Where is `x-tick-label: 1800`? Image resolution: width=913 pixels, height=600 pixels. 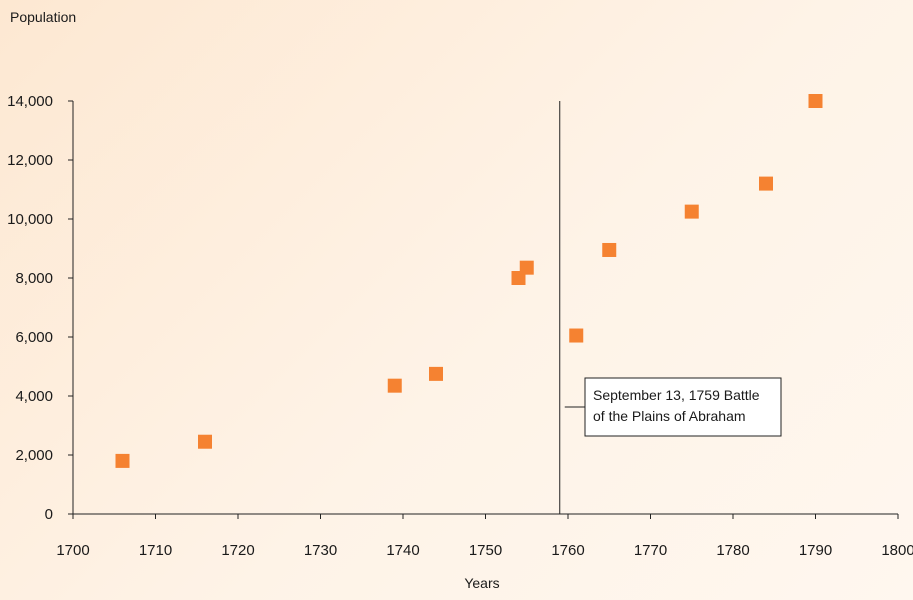 x-tick-label: 1800 is located at coordinates (897, 550).